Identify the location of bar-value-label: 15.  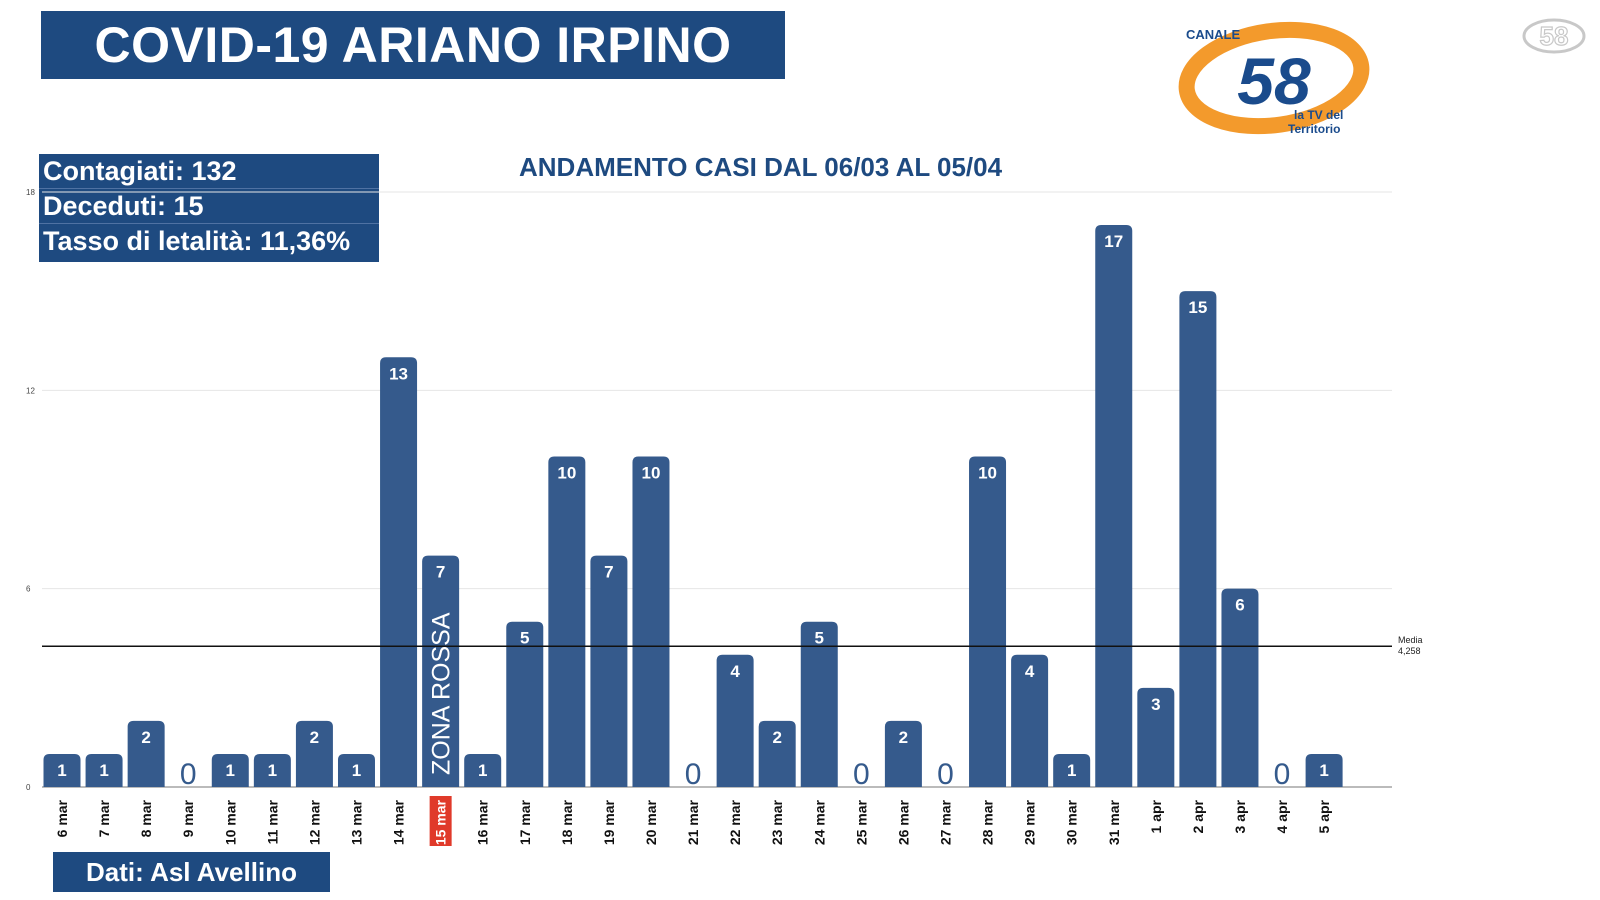
(1197, 307).